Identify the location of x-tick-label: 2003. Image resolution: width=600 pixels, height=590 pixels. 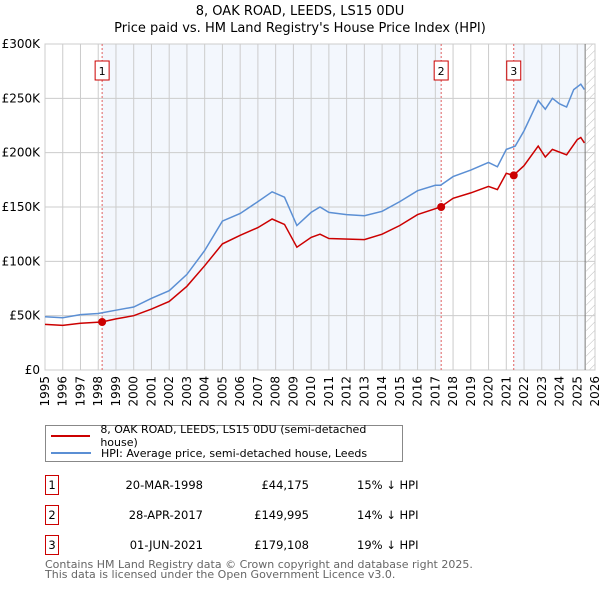
(187, 391).